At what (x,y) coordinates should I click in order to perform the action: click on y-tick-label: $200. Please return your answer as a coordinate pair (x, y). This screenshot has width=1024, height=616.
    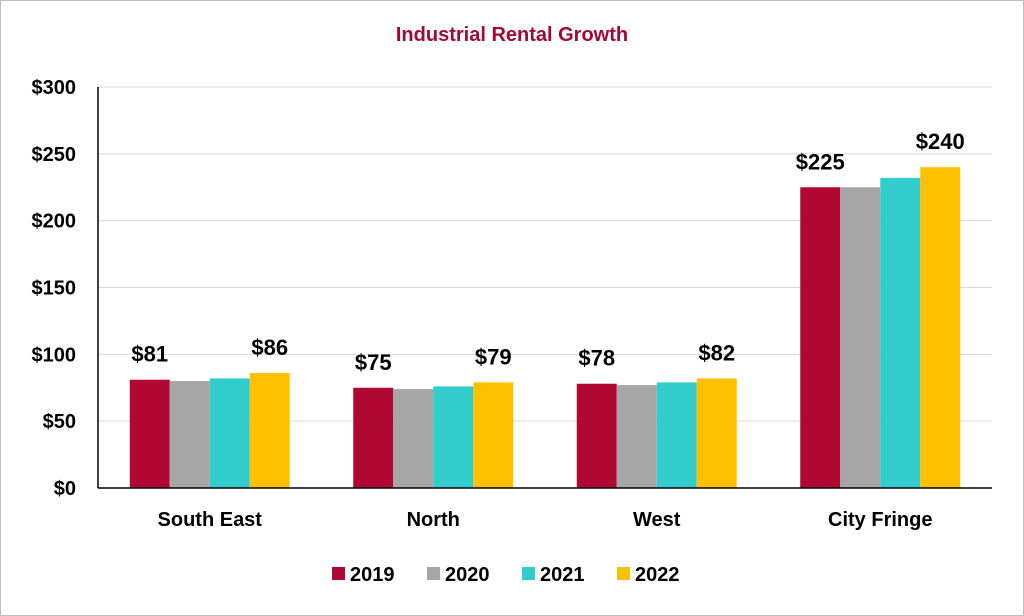
    Looking at the image, I should click on (54, 222).